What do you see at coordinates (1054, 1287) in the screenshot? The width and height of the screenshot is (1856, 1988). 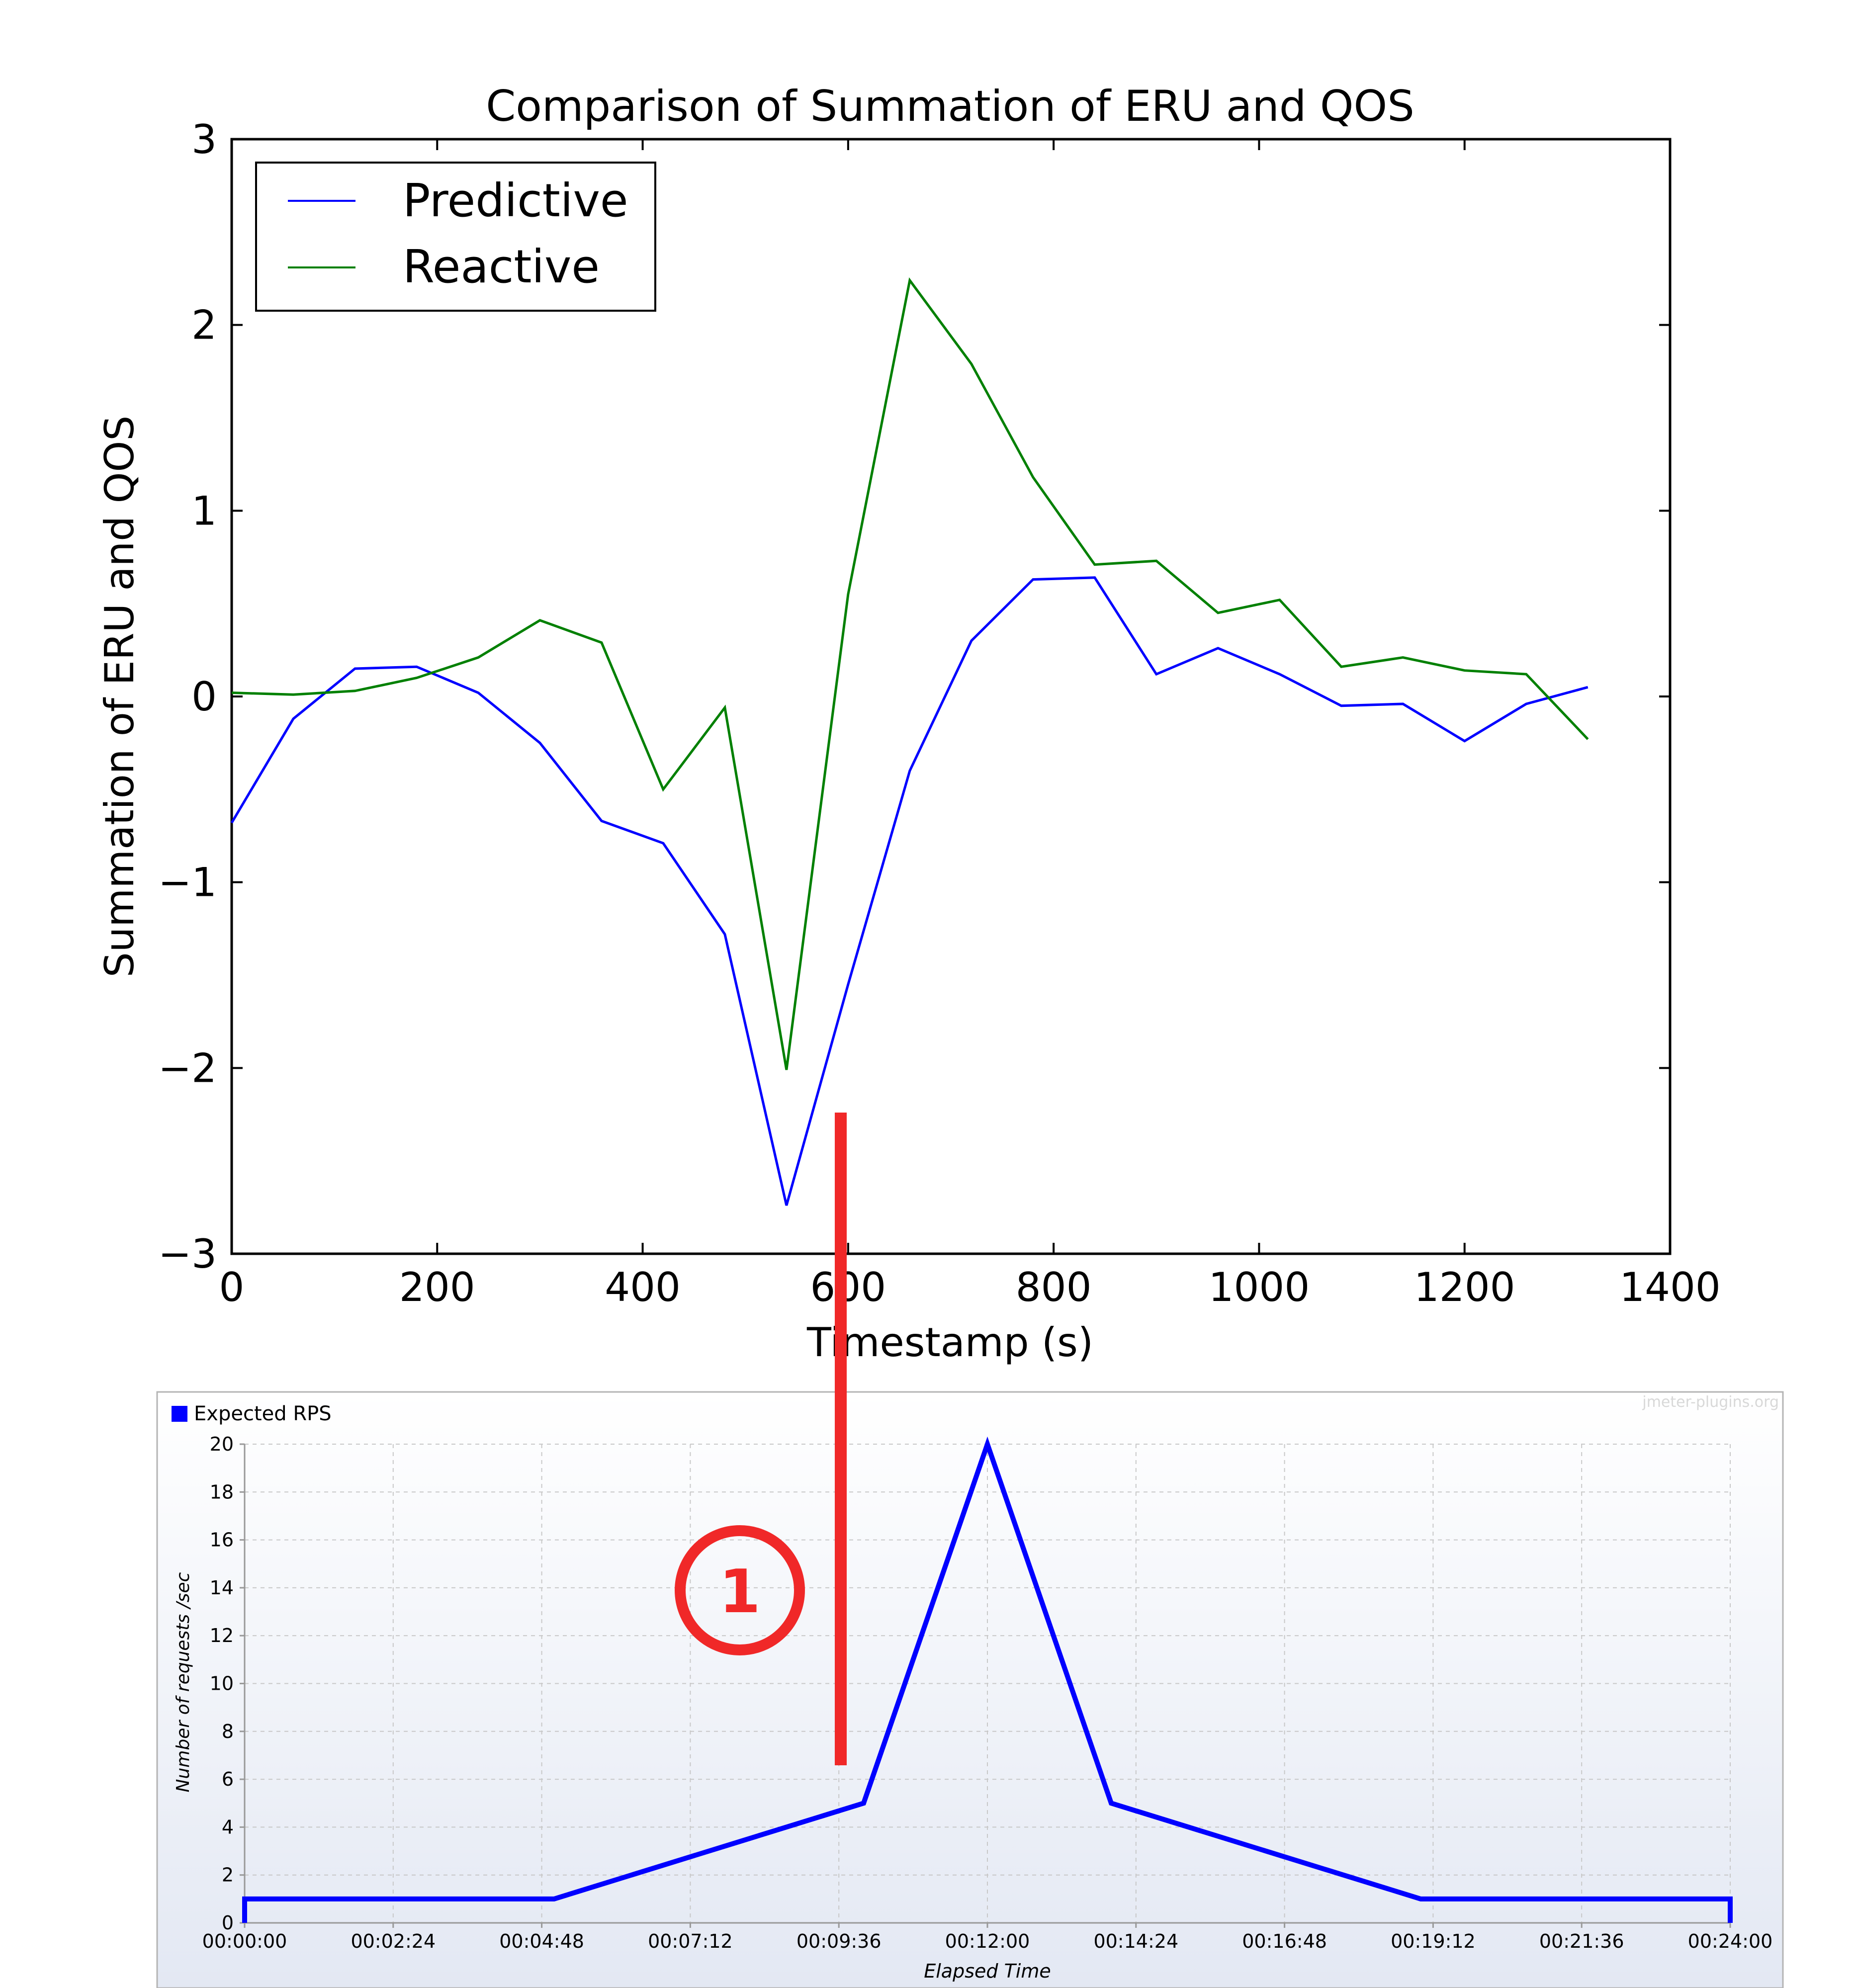 I see `x-tick-label: 800` at bounding box center [1054, 1287].